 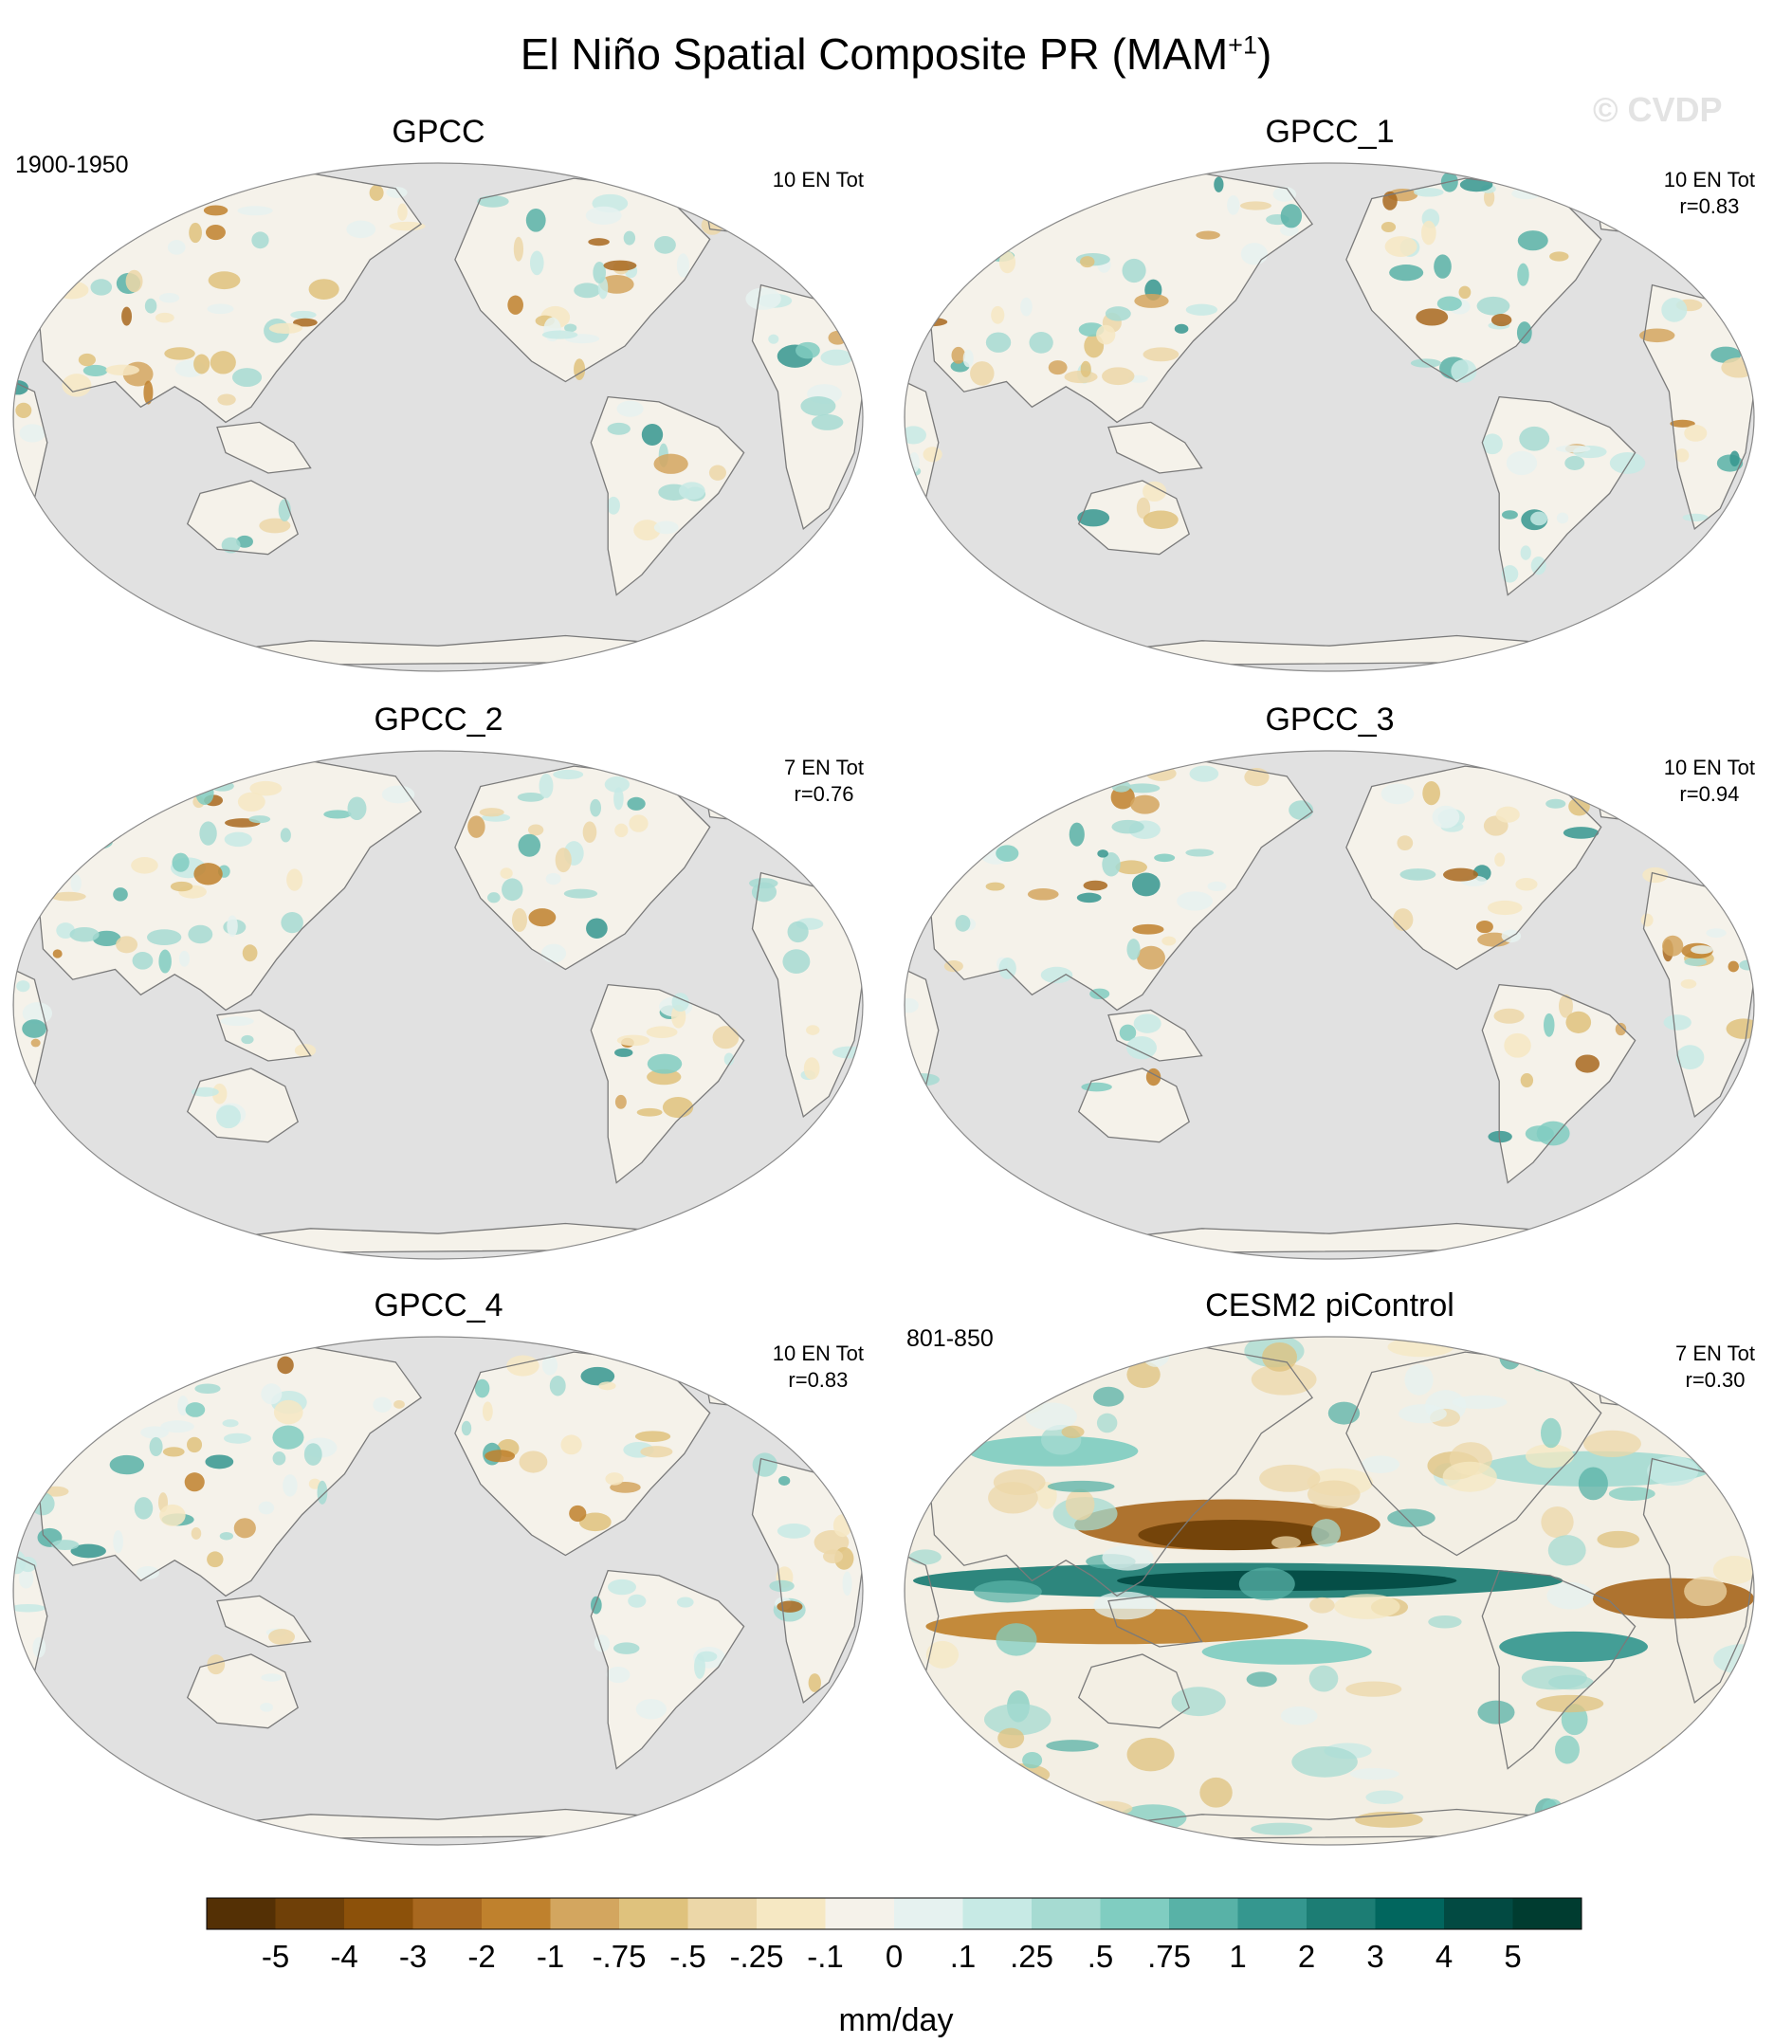 What do you see at coordinates (1709, 193) in the screenshot?
I see `panel-stats: 10 EN Tot r=0.83` at bounding box center [1709, 193].